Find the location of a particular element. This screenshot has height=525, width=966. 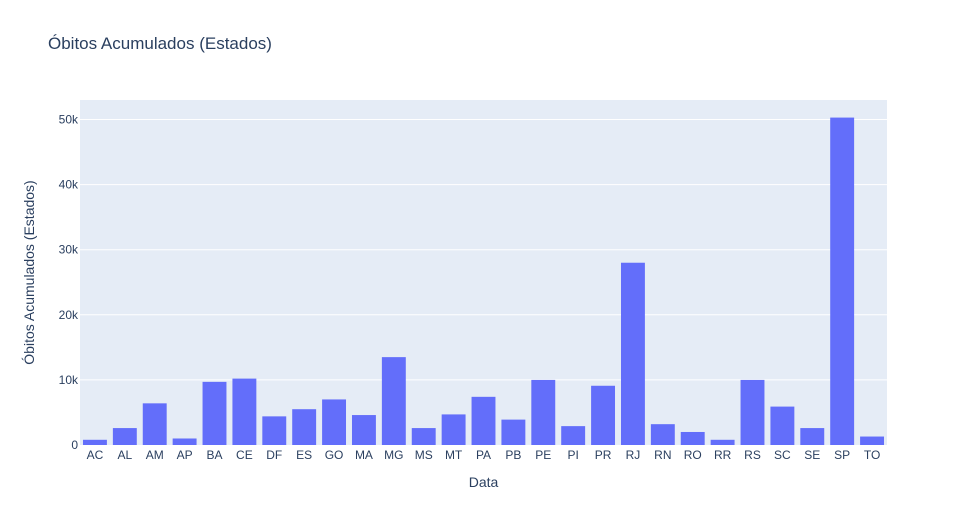

x-tick-label: PA is located at coordinates (483, 455).